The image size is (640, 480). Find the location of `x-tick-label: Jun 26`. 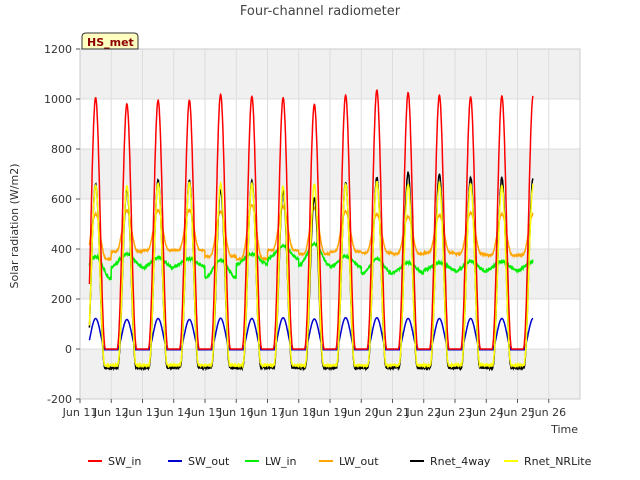

x-tick-label: Jun 26 is located at coordinates (548, 412).